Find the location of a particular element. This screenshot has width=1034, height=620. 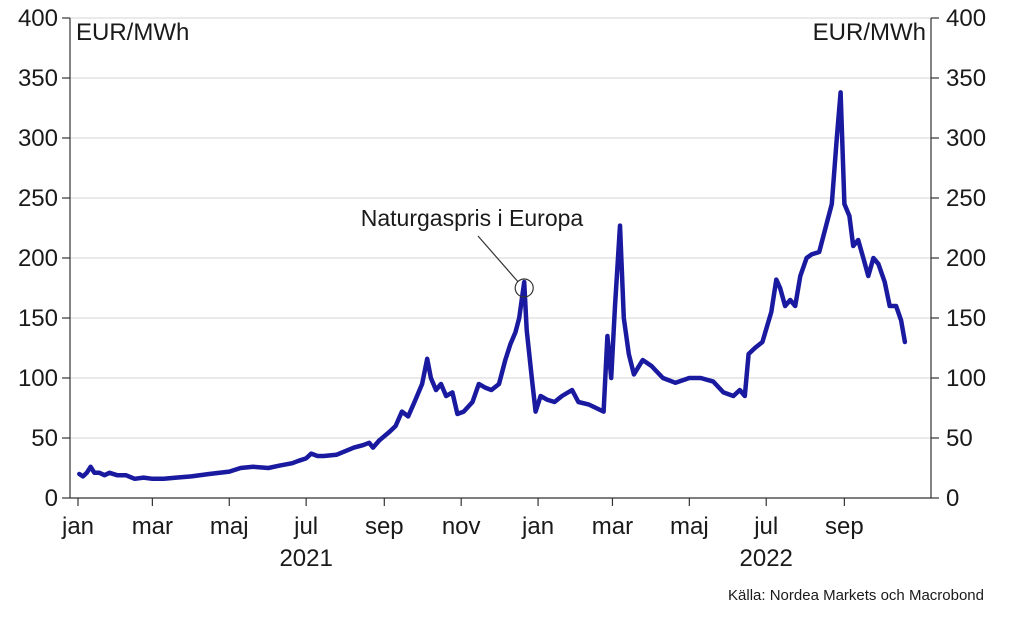

y-tick-label-right: 0 is located at coordinates (952, 498).